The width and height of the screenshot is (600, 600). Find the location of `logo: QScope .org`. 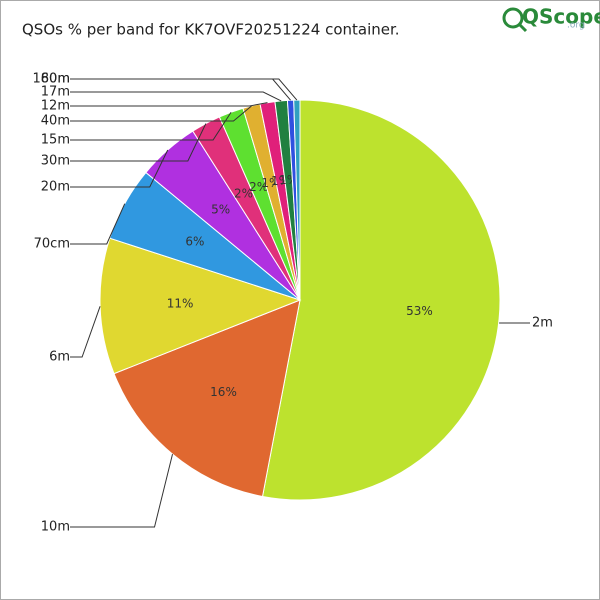

logo: QScope .org is located at coordinates (551, 19).